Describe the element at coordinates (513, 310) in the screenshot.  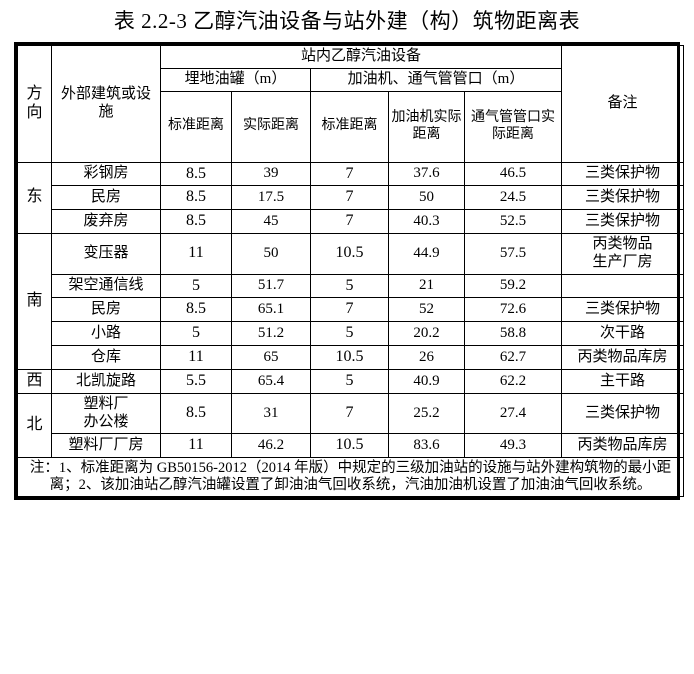
I see `vent-actual-distance-cell: 72.6` at that location.